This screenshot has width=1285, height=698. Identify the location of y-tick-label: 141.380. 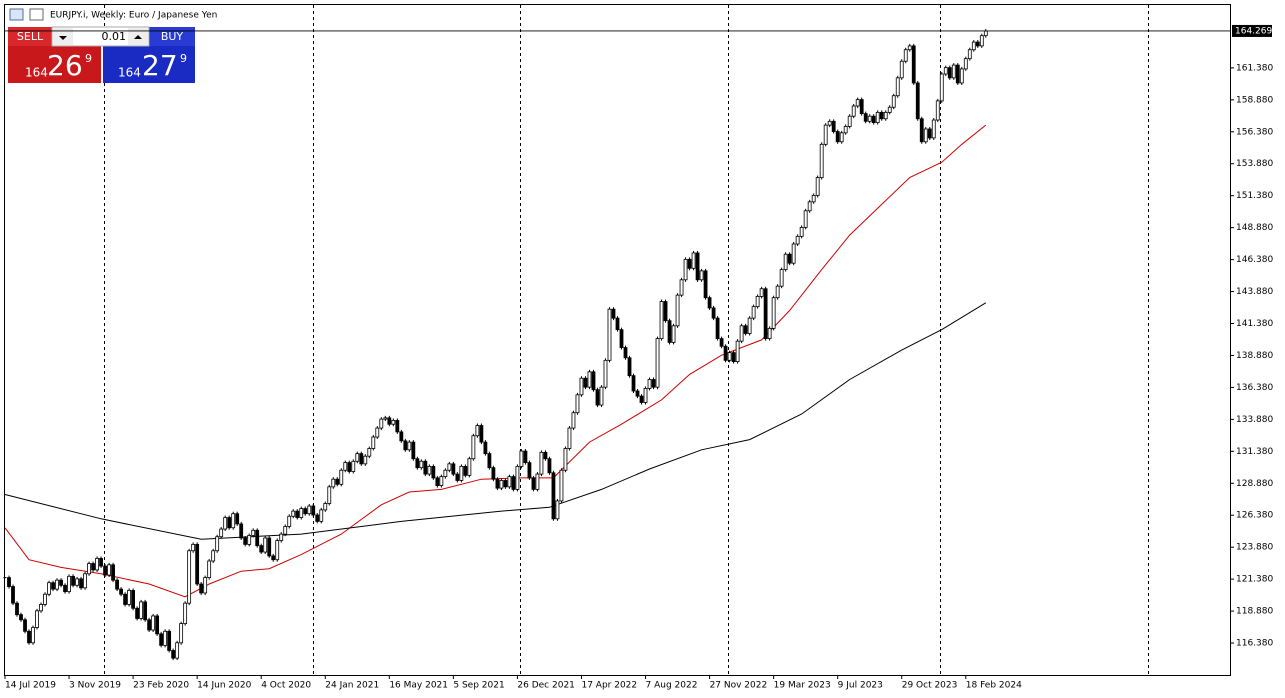
(1254, 324).